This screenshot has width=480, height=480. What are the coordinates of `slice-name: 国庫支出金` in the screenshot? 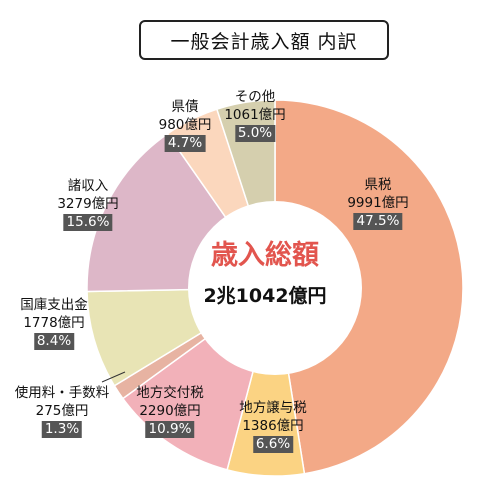 It's located at (54, 305).